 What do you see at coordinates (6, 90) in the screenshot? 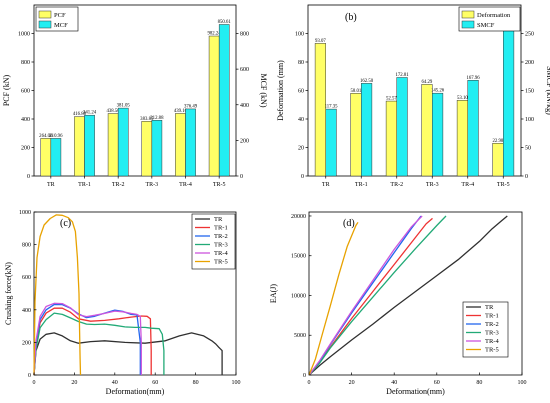
I see `y-axis-title: PCF (kN)` at bounding box center [6, 90].